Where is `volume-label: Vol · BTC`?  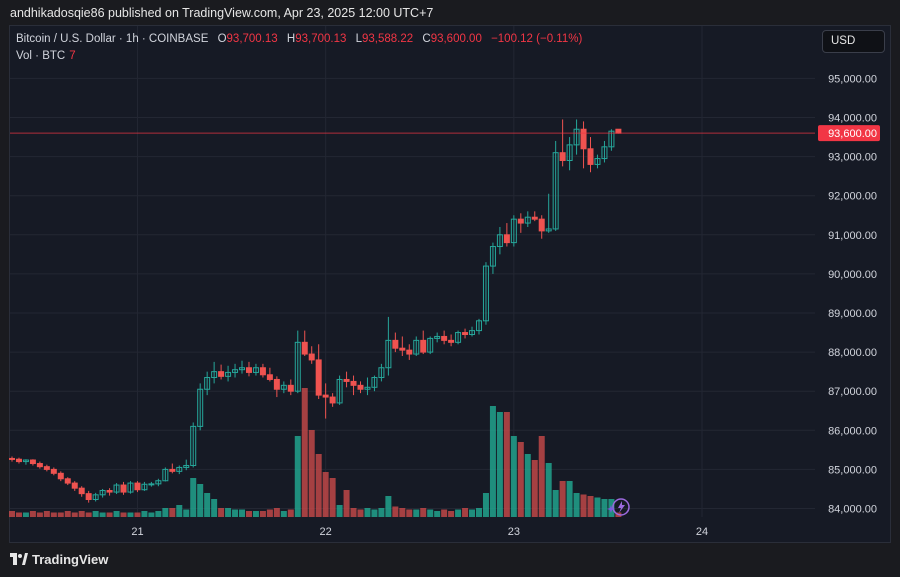 volume-label: Vol · BTC is located at coordinates (41, 56).